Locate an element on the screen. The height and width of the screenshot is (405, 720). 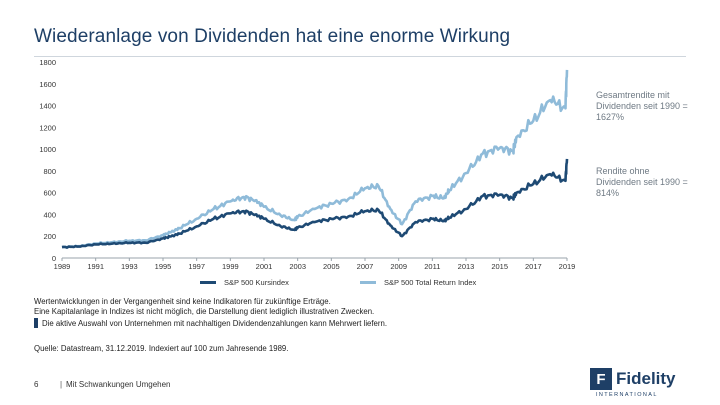
page-number: 6 is located at coordinates (36, 384).